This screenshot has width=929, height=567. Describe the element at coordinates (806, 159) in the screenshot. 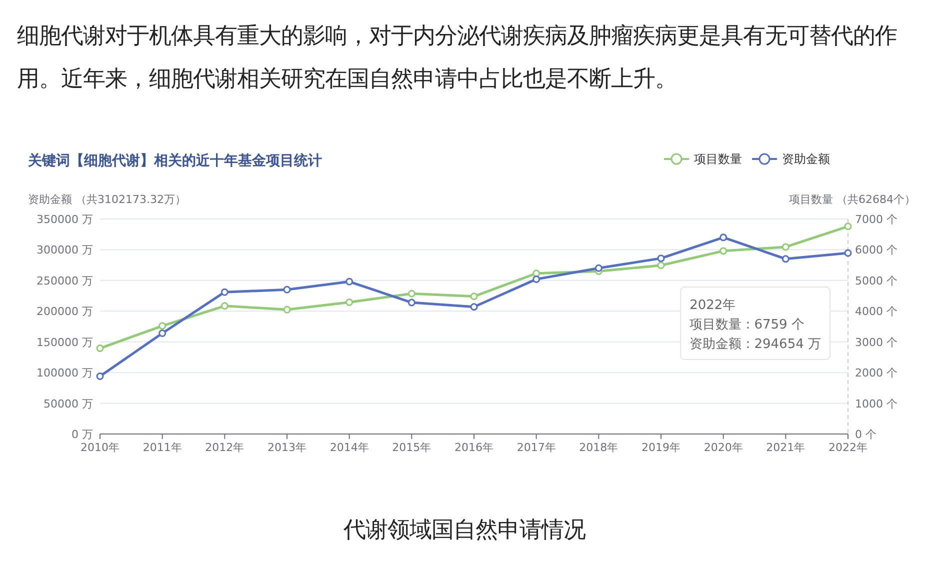

I see `legend-label: 资助金额` at that location.